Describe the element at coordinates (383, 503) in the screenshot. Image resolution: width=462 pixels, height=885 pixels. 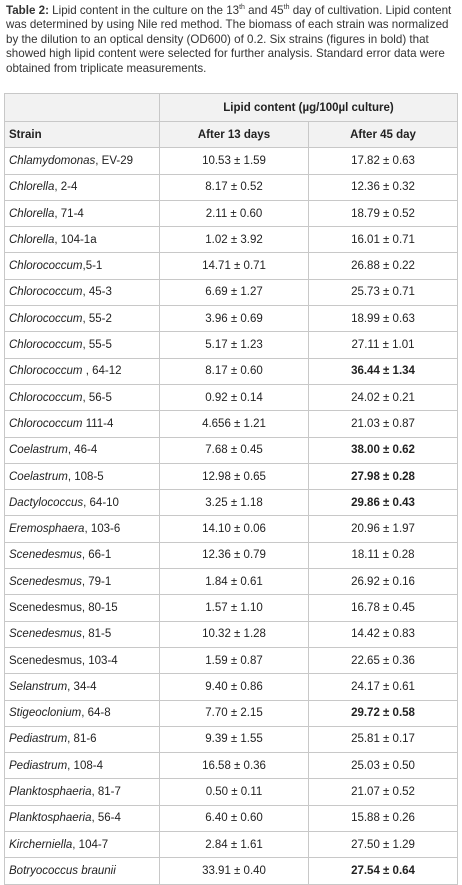
I see `value-after-45-day: 29.86 ± 0.43` at that location.